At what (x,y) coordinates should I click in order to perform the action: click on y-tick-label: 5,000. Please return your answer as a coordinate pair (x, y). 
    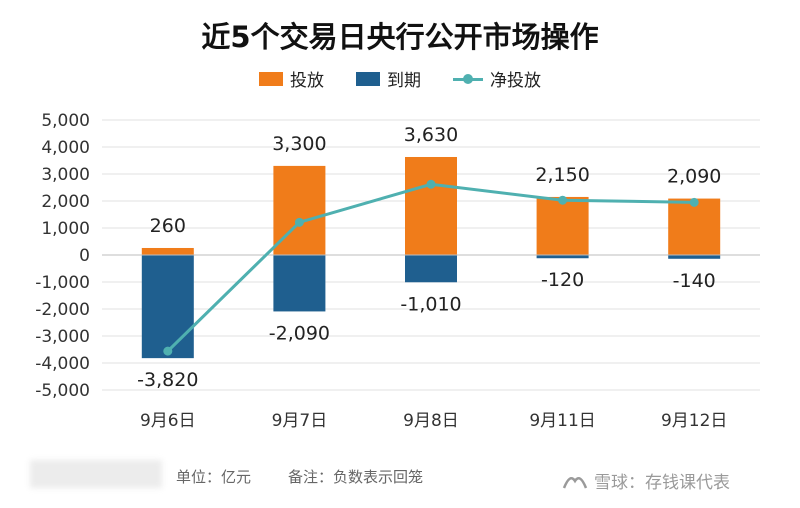
    Looking at the image, I should click on (65, 121).